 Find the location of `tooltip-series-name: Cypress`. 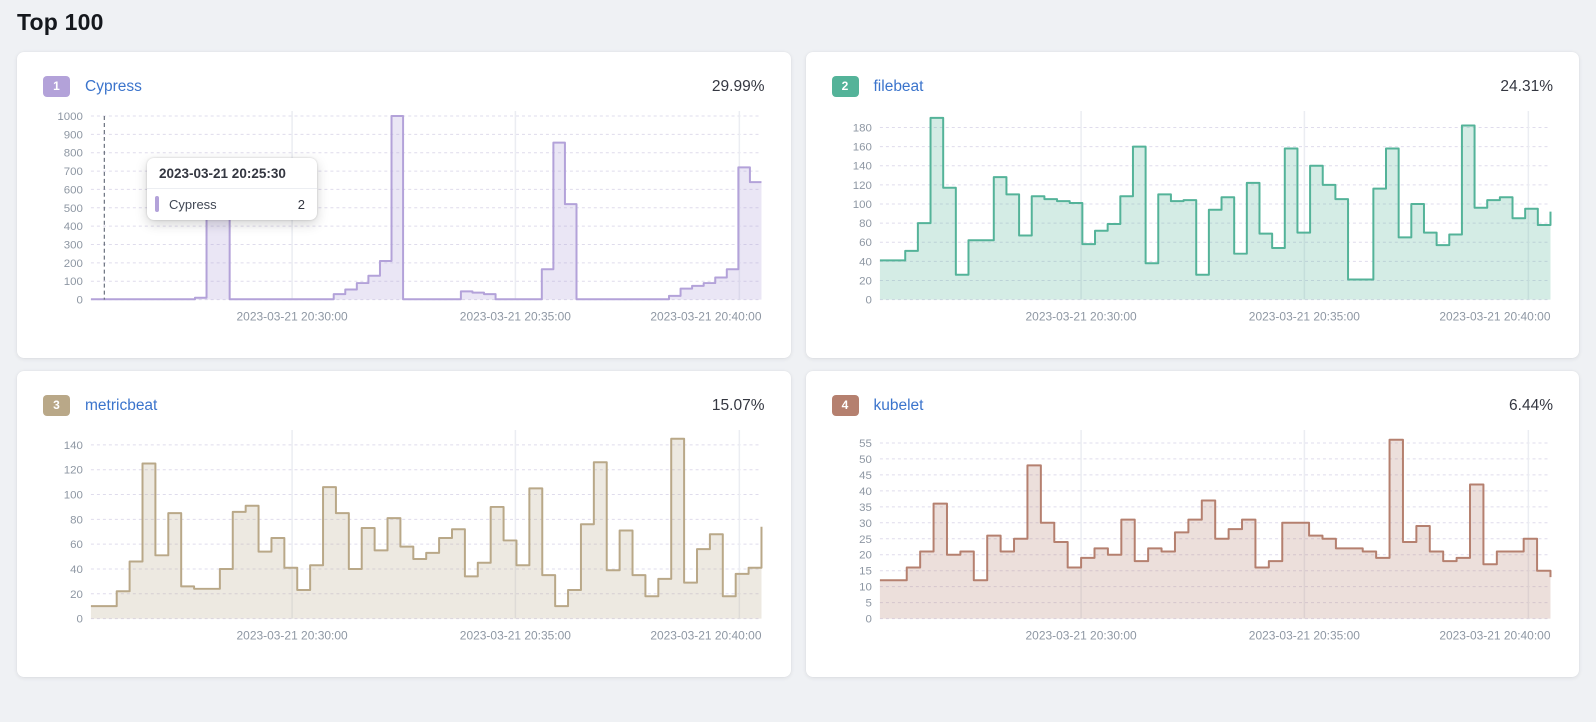

tooltip-series-name: Cypress is located at coordinates (193, 204).